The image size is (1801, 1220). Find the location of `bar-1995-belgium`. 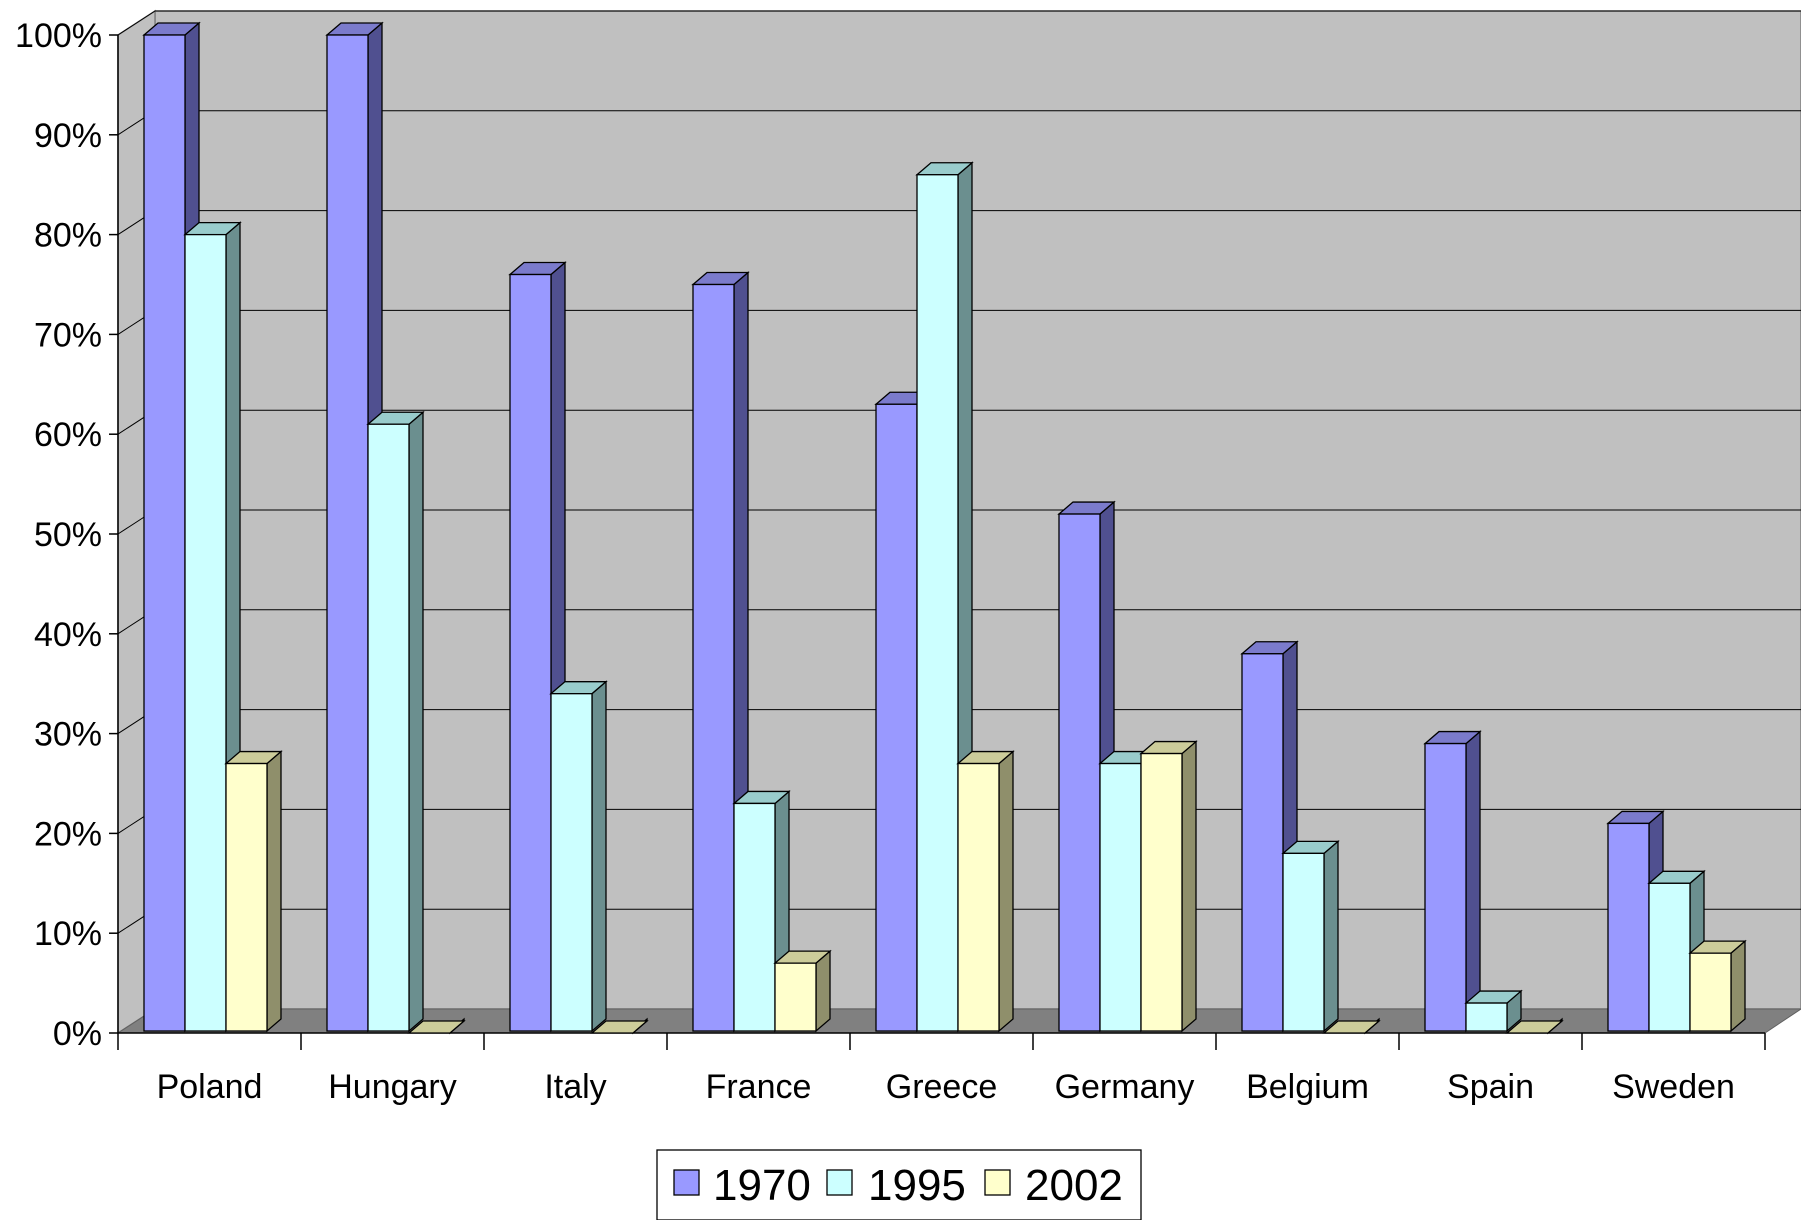

bar-1995-belgium is located at coordinates (1310, 936).